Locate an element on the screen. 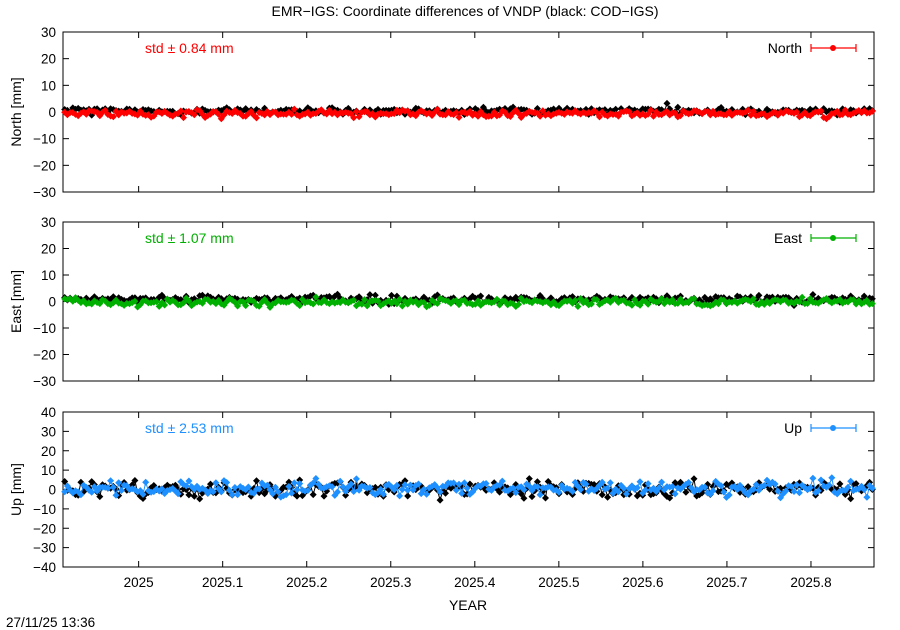 Image resolution: width=900 pixels, height=630 pixels. std-label: std ± 2.53 mm is located at coordinates (189, 428).